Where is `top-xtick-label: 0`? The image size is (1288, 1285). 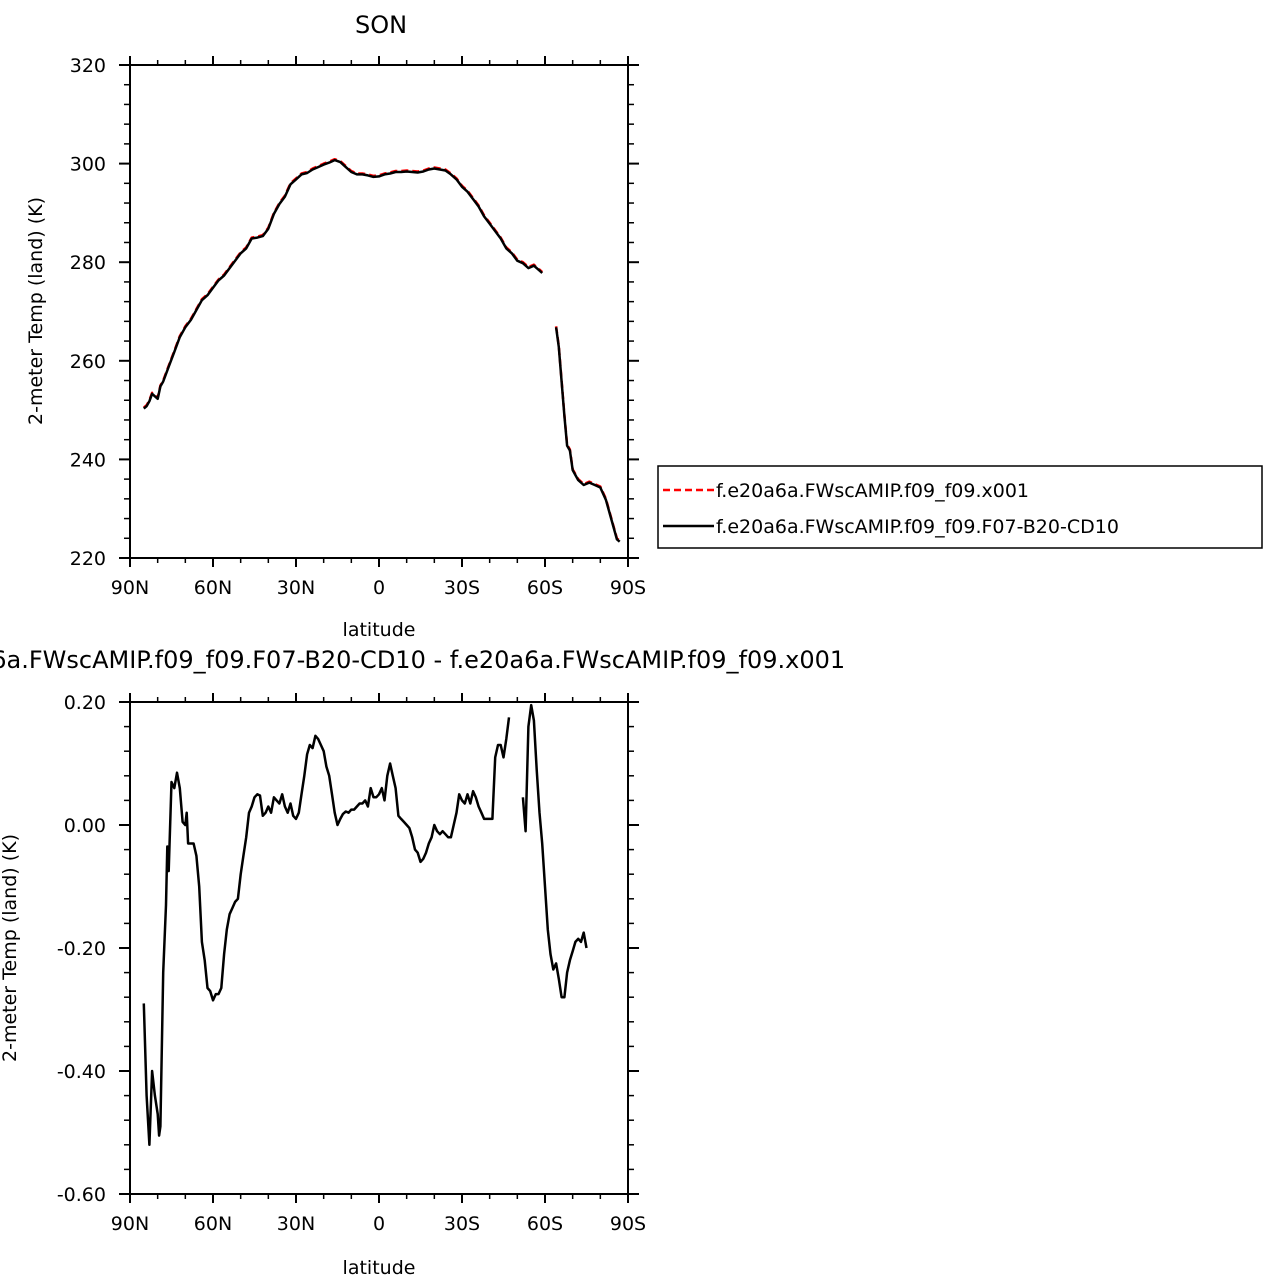 top-xtick-label: 0 is located at coordinates (379, 588).